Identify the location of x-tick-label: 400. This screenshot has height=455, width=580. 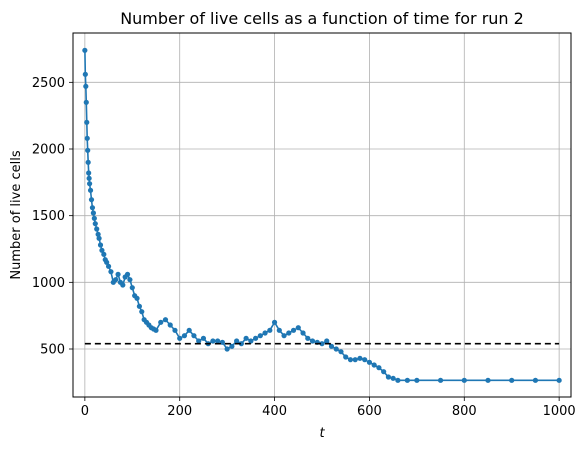
(274, 411).